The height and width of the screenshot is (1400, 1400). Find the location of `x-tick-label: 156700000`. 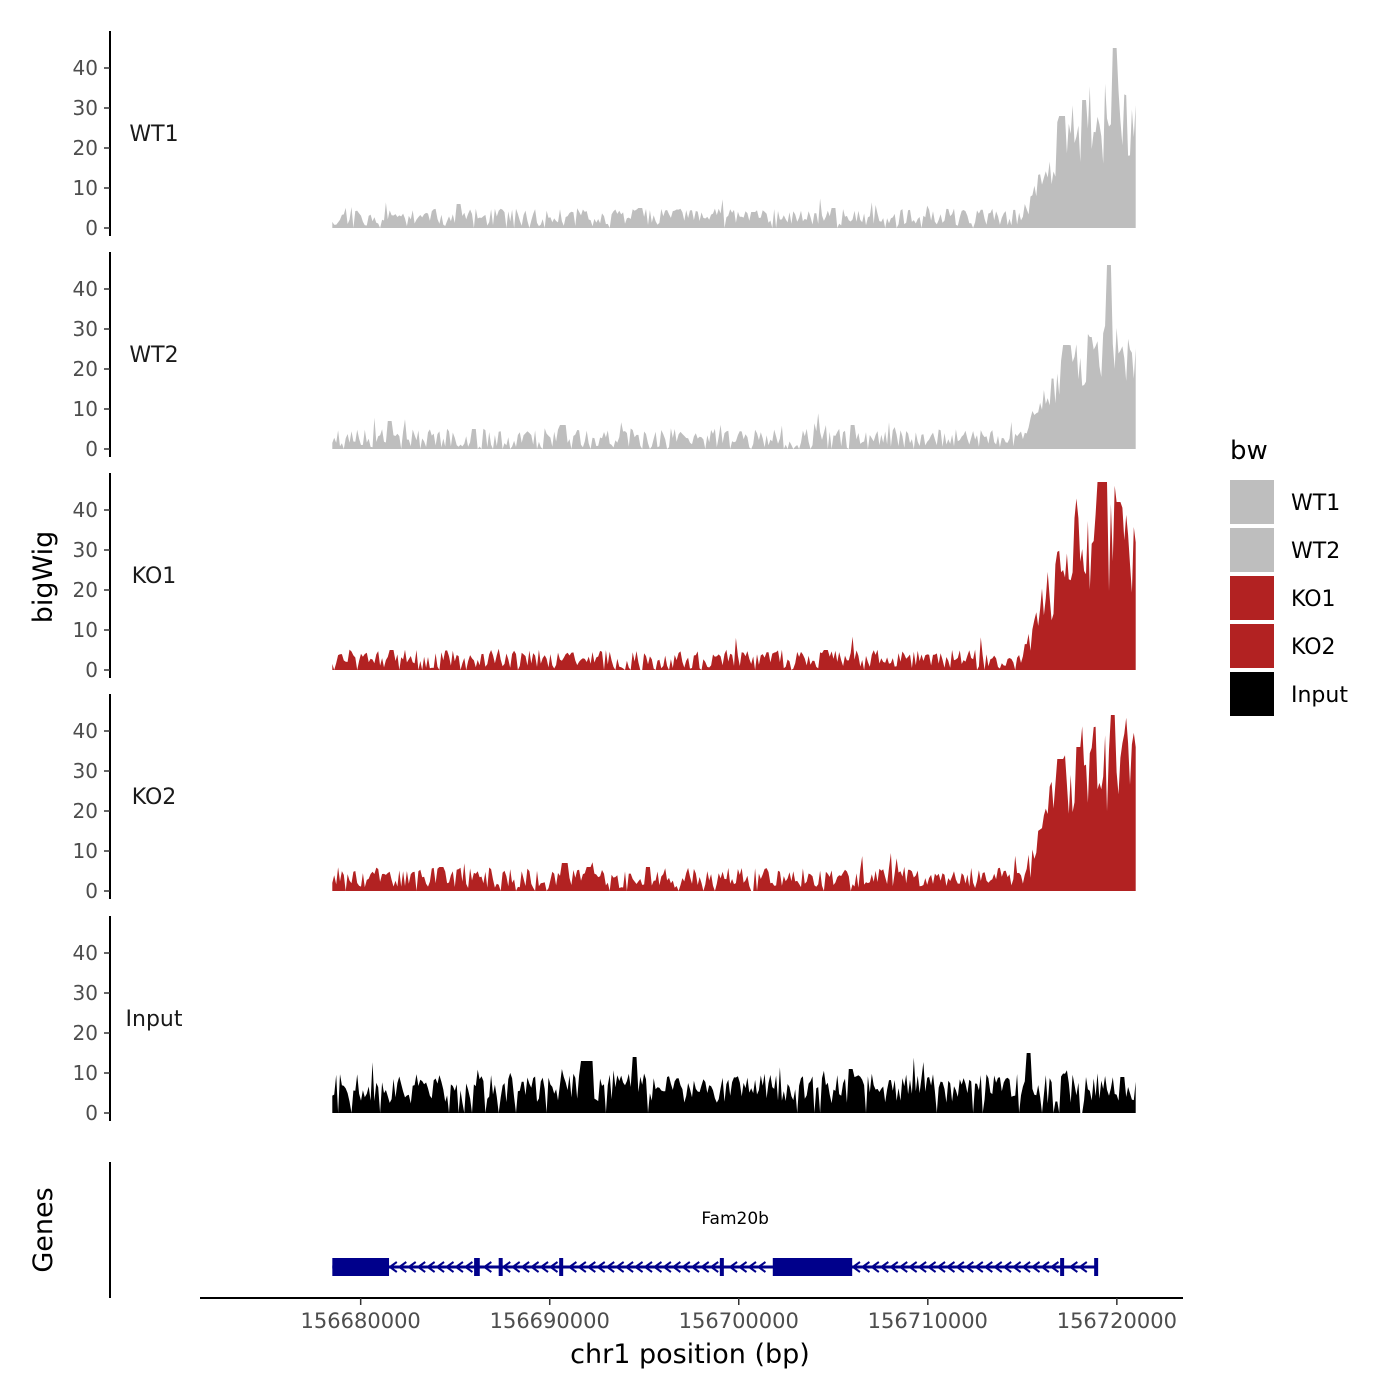

x-tick-label: 156700000 is located at coordinates (739, 1321).